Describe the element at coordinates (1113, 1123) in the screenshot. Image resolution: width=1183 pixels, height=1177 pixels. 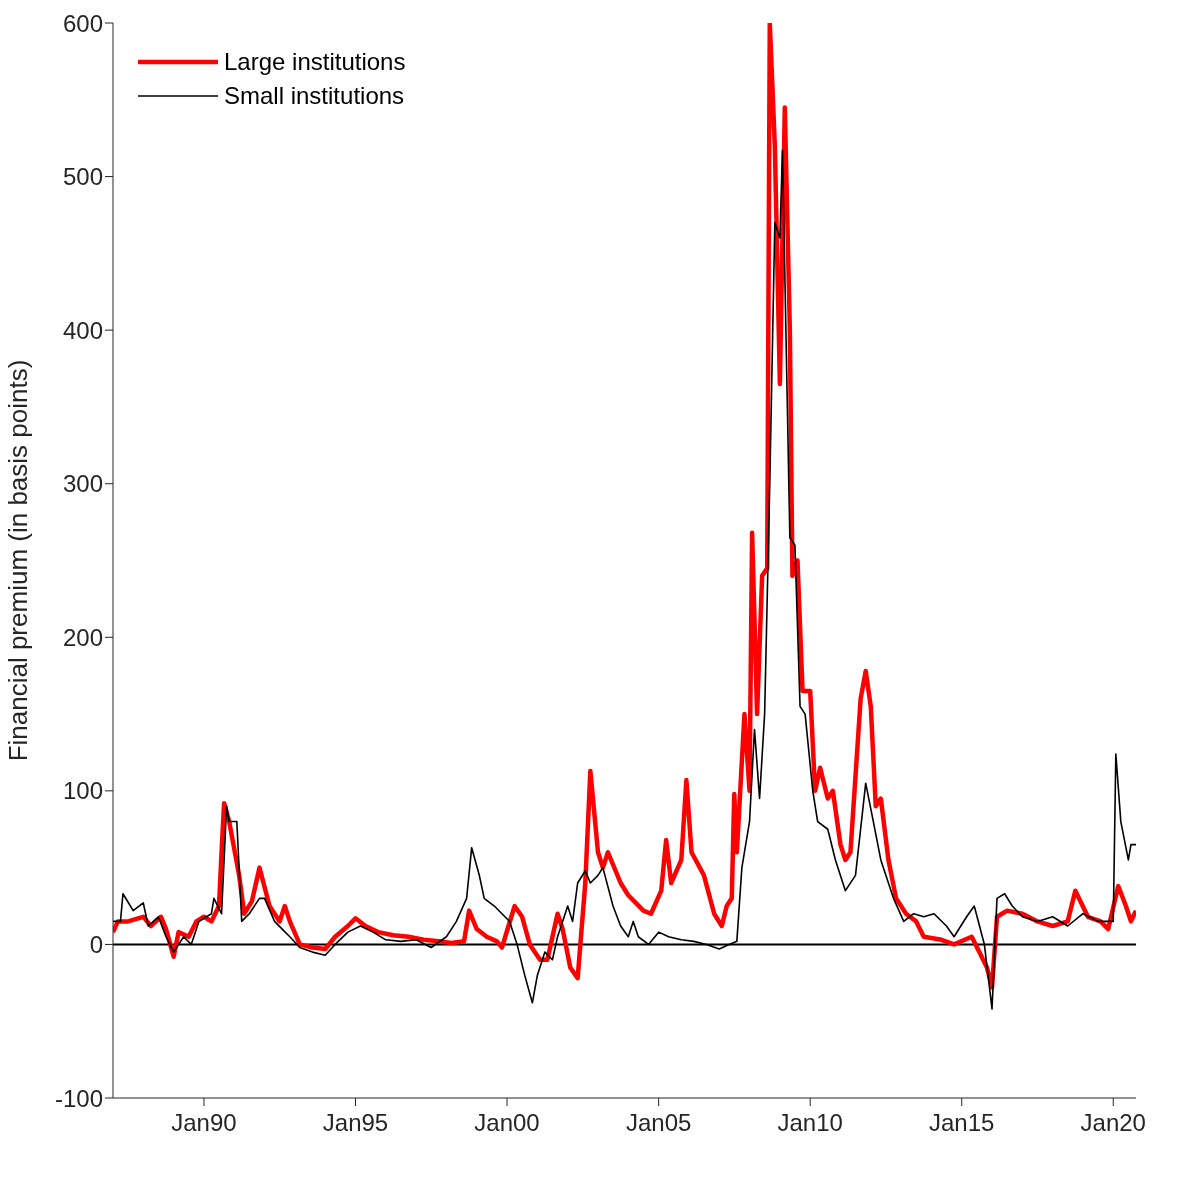
I see `x-tick-label: Jan20` at that location.